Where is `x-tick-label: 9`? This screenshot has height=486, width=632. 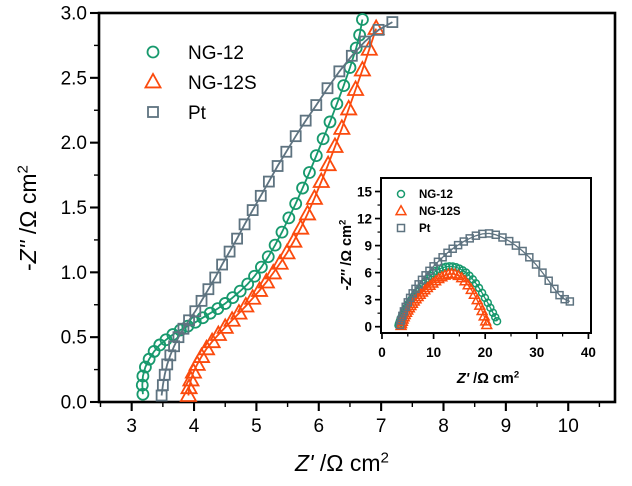 x-tick-label: 9 is located at coordinates (506, 426).